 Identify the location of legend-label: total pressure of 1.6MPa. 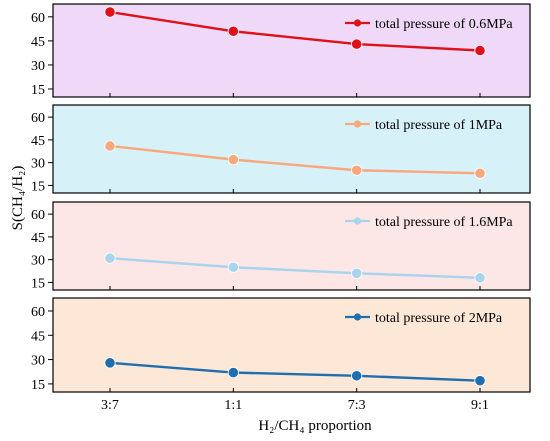
(444, 222).